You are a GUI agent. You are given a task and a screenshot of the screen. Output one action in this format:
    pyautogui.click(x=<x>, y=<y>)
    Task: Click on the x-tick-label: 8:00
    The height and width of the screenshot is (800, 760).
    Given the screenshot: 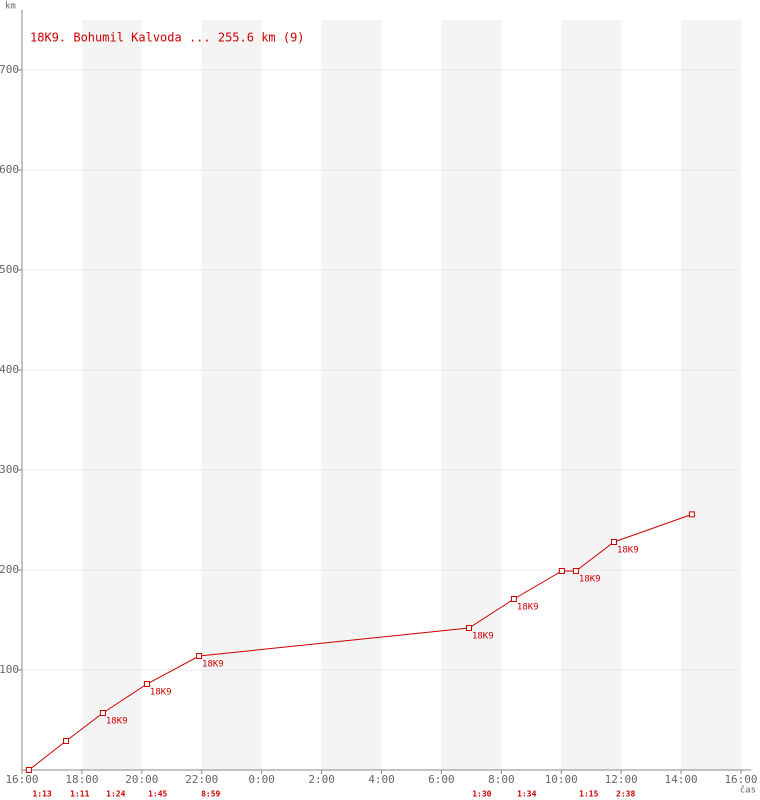 What is the action you would take?
    pyautogui.click(x=501, y=779)
    